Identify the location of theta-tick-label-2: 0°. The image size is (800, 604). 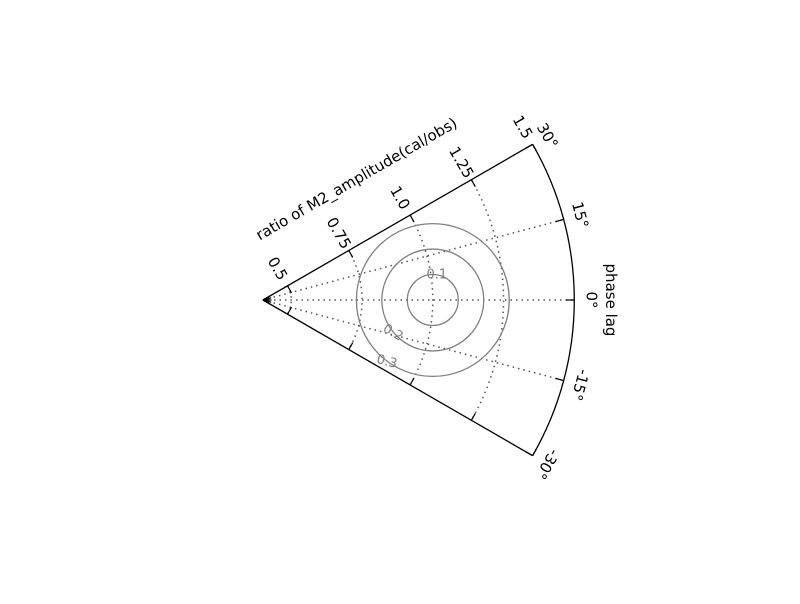
(591, 299).